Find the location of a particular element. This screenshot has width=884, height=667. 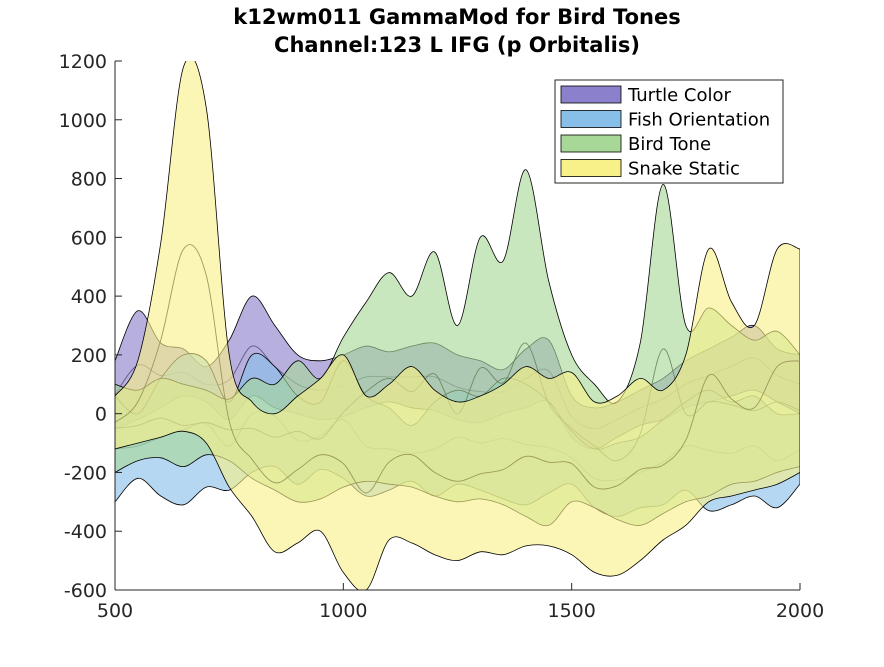

legend-label-snake-static: Snake Static is located at coordinates (684, 169).